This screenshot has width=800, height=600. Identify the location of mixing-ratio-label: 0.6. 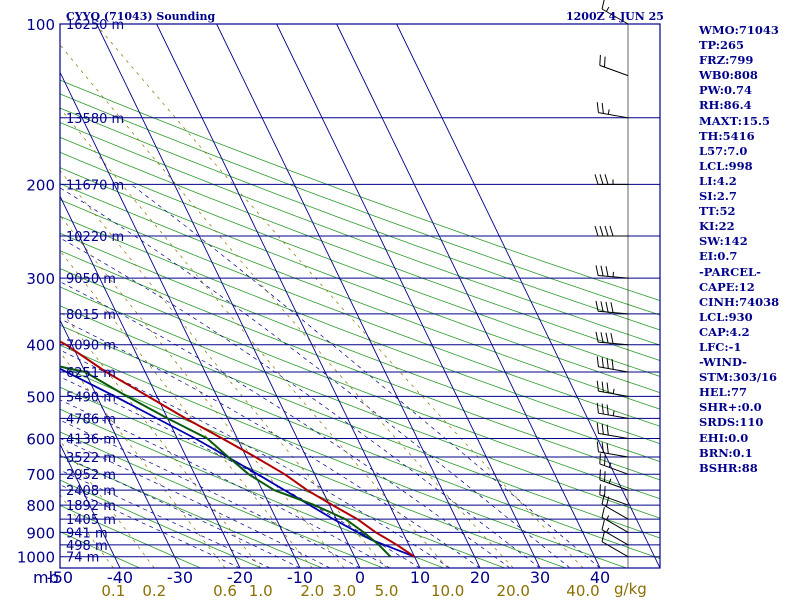
(225, 591).